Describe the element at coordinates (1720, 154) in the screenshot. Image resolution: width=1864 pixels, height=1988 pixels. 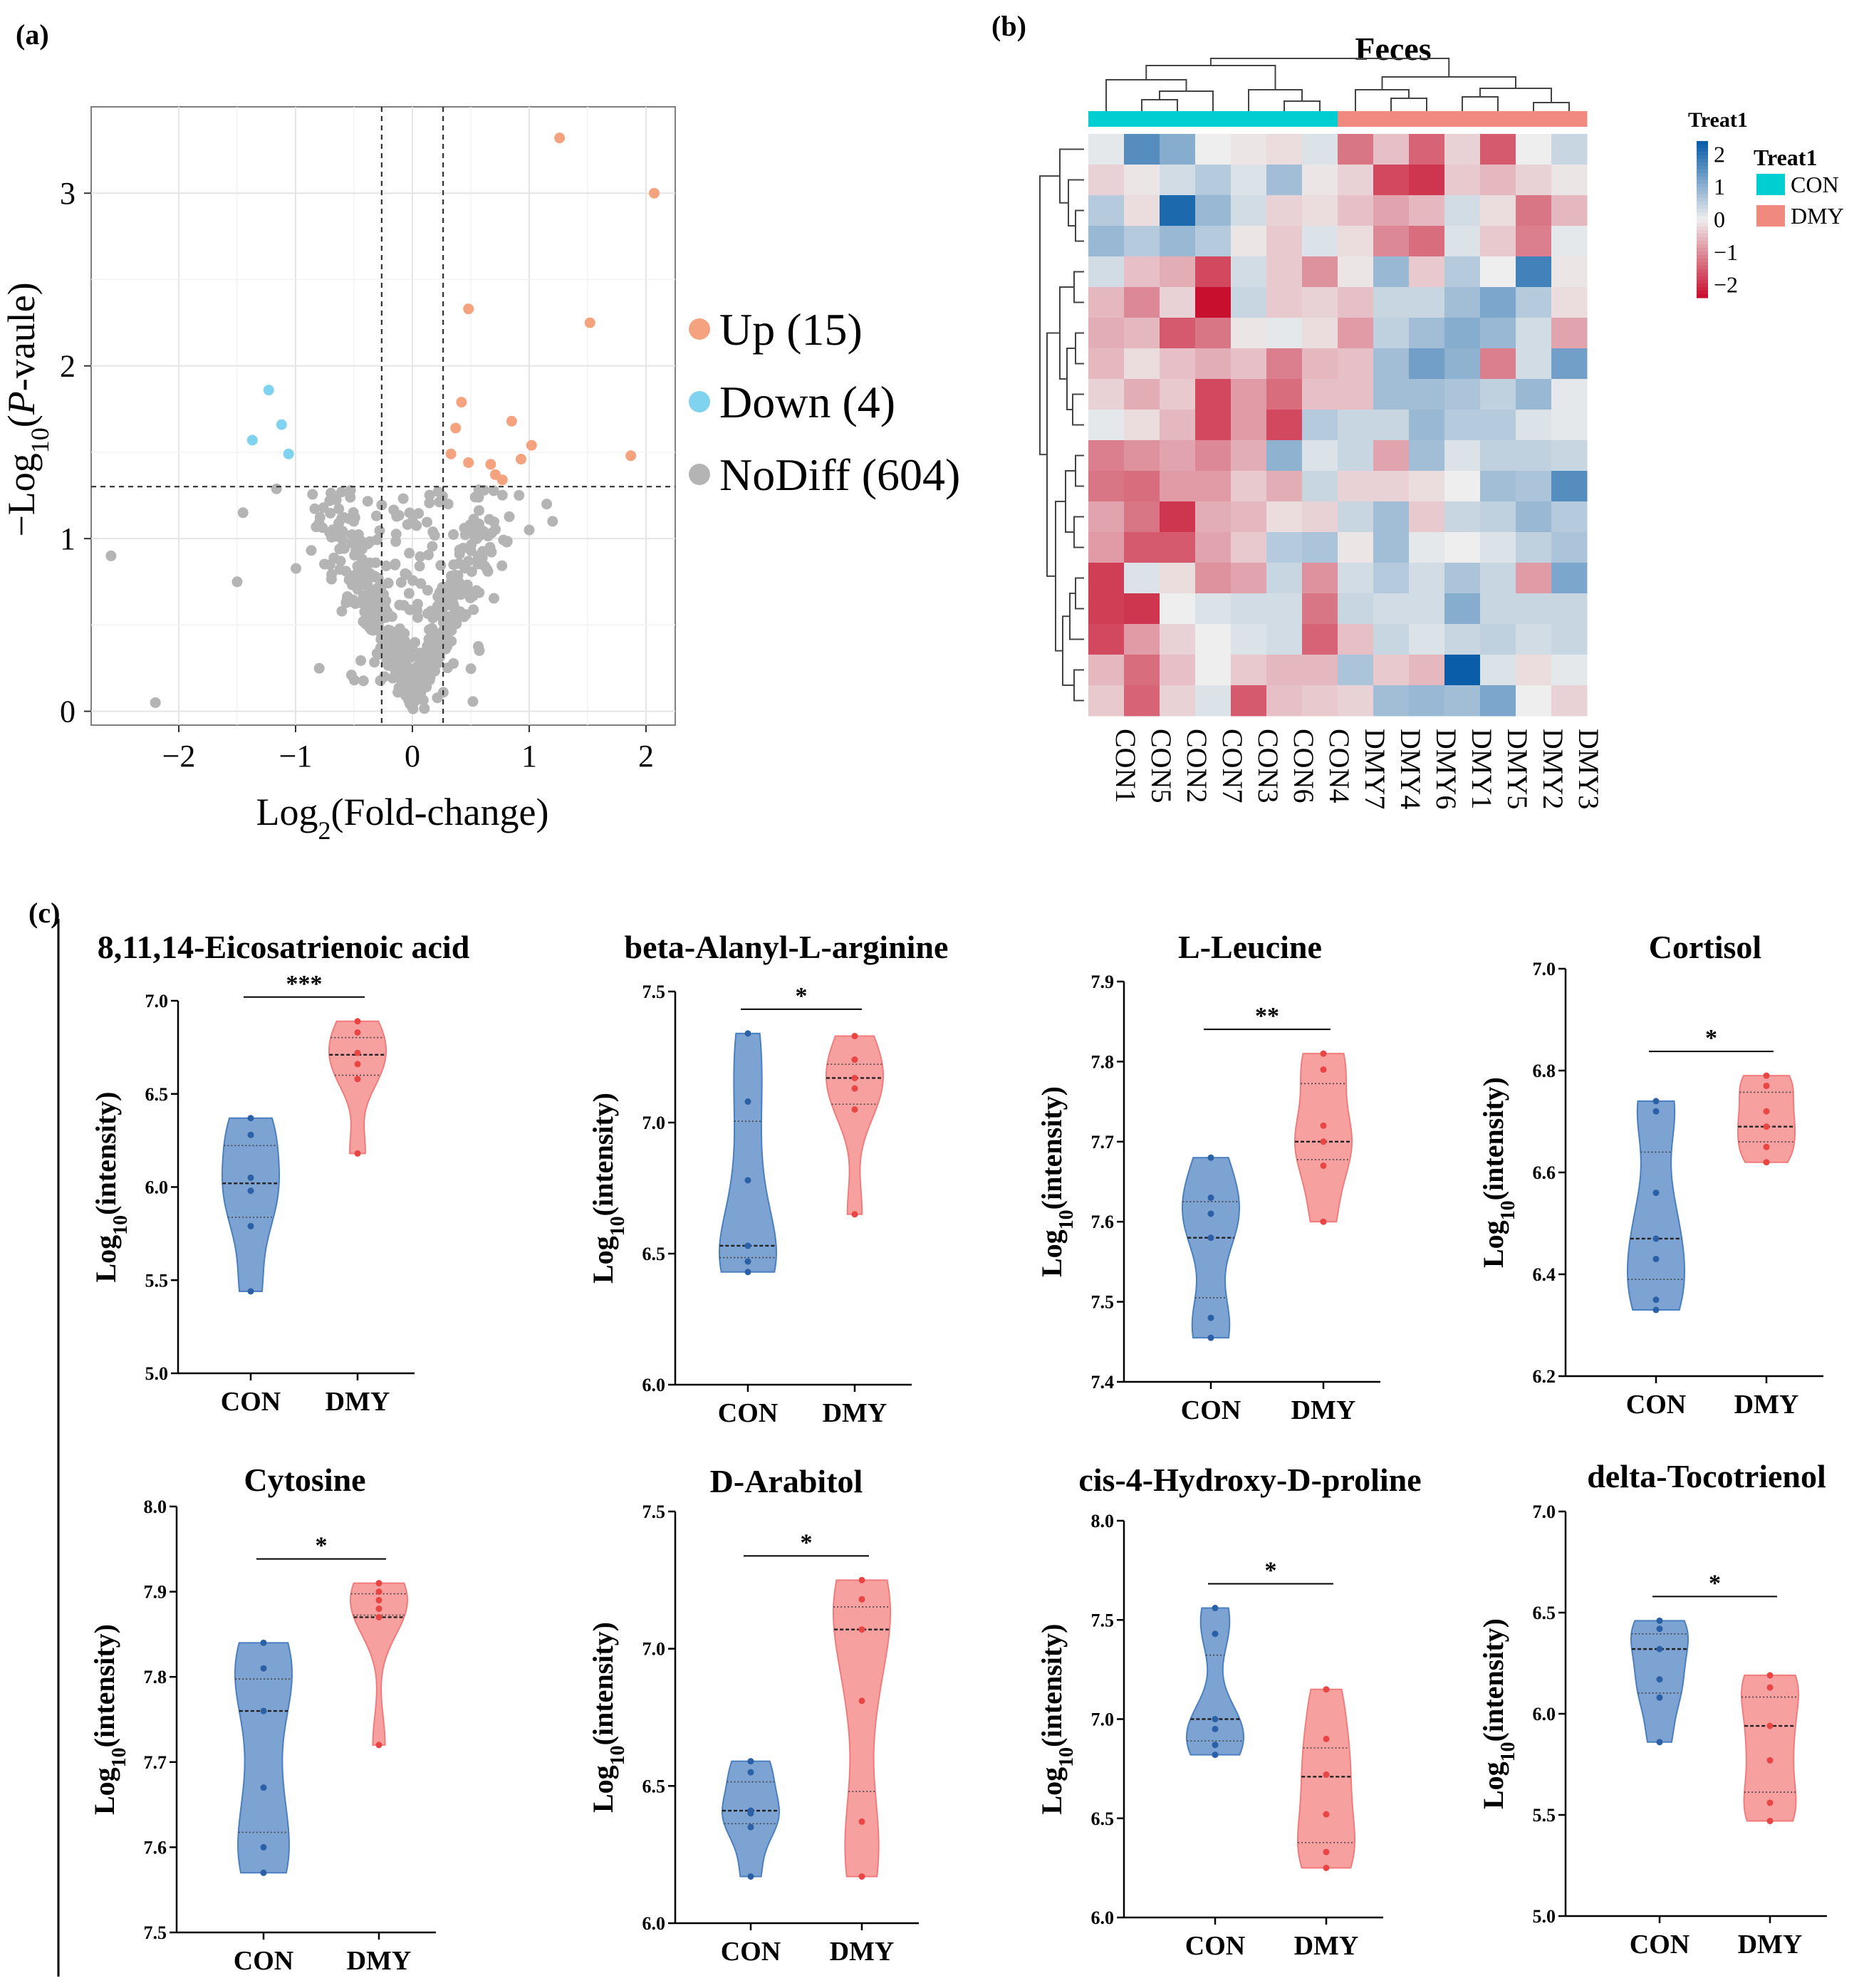
I see `heatmap-scale-label: 2` at that location.